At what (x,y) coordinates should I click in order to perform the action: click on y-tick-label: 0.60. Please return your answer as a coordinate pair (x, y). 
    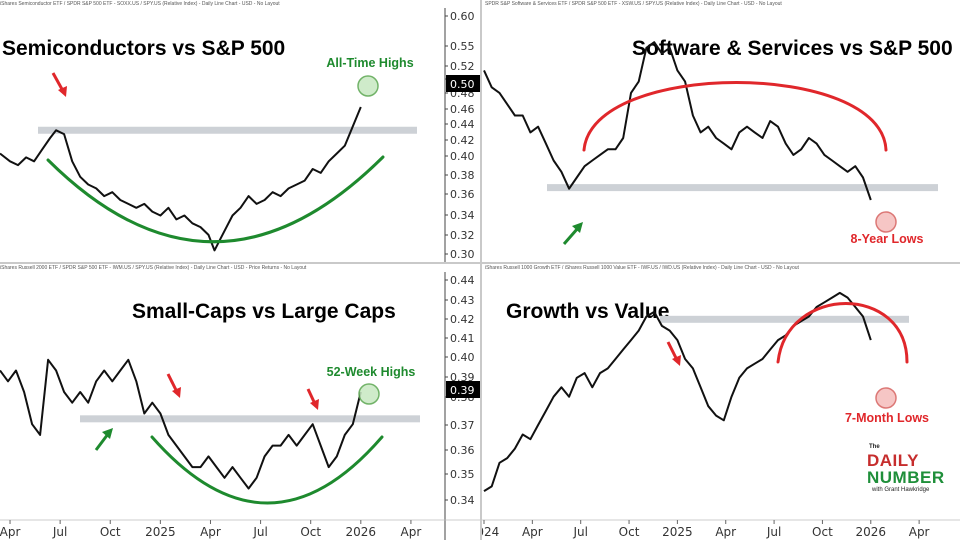
    Looking at the image, I should click on (462, 16).